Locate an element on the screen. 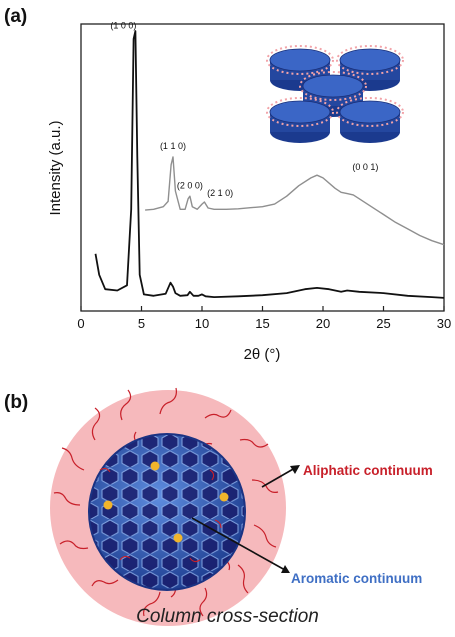 This screenshot has height=637, width=455. aliphatic-arrow is located at coordinates (278, 477).